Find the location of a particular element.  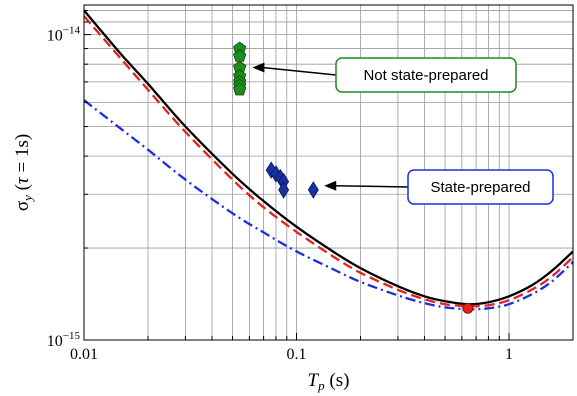

x-tick-label: 0.1 is located at coordinates (297, 354).